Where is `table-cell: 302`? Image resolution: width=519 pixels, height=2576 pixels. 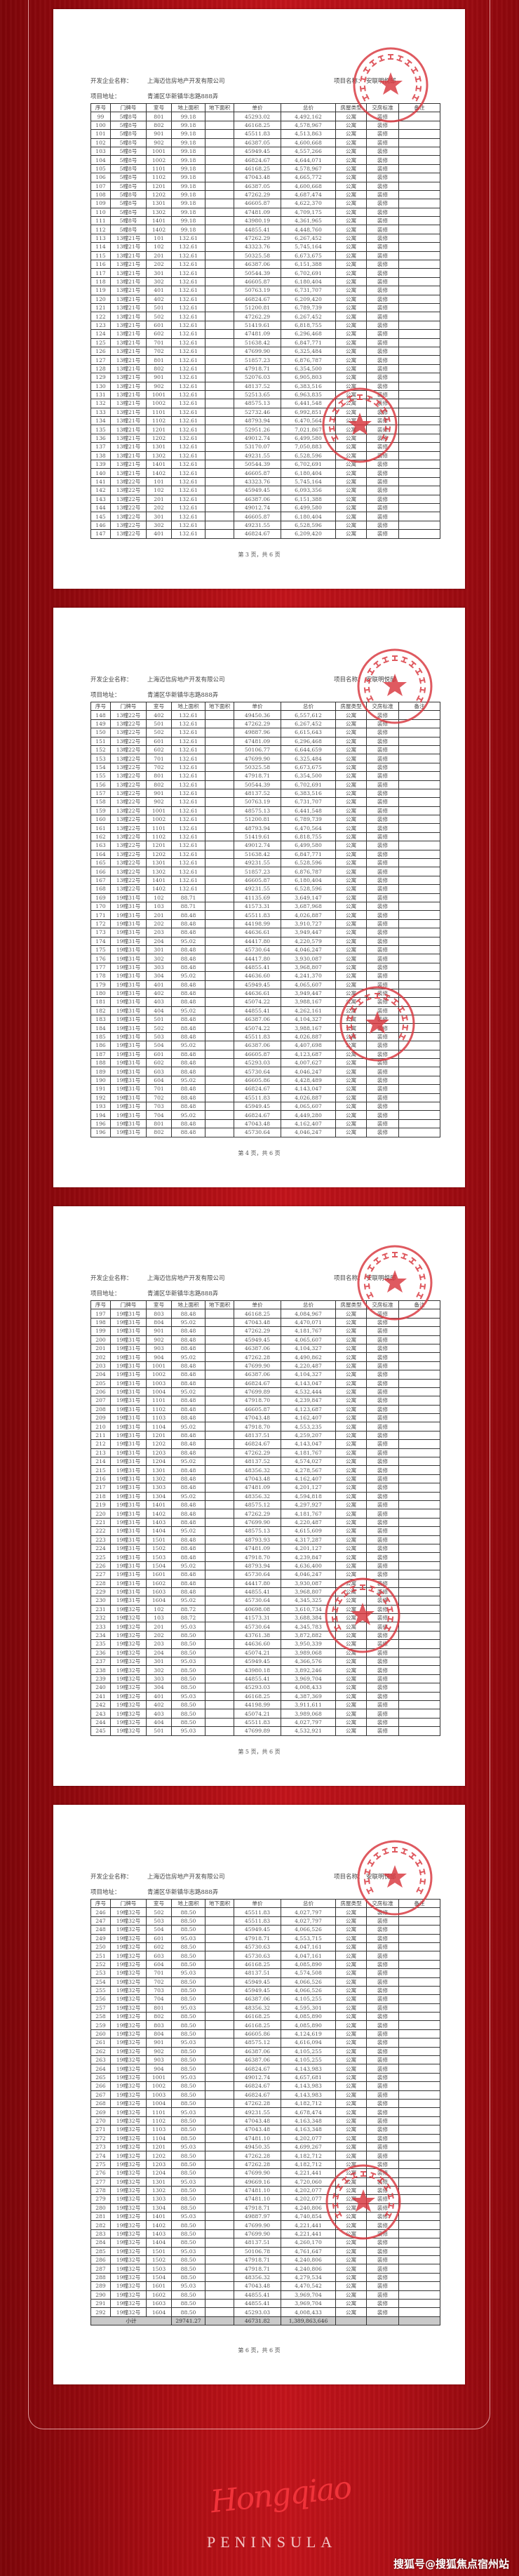 table-cell: 302 is located at coordinates (159, 959).